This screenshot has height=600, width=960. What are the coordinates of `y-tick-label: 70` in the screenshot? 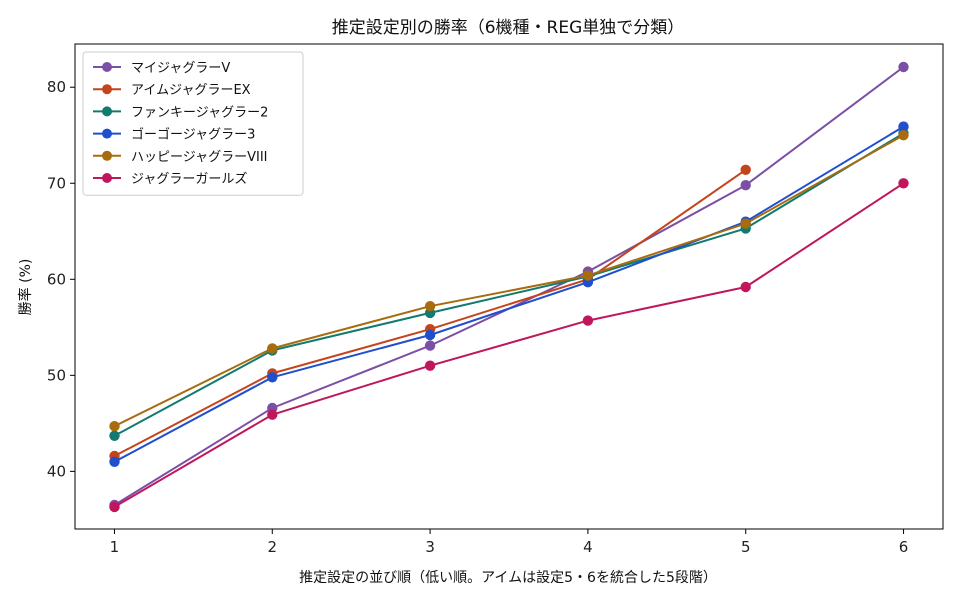 It's located at (56, 183).